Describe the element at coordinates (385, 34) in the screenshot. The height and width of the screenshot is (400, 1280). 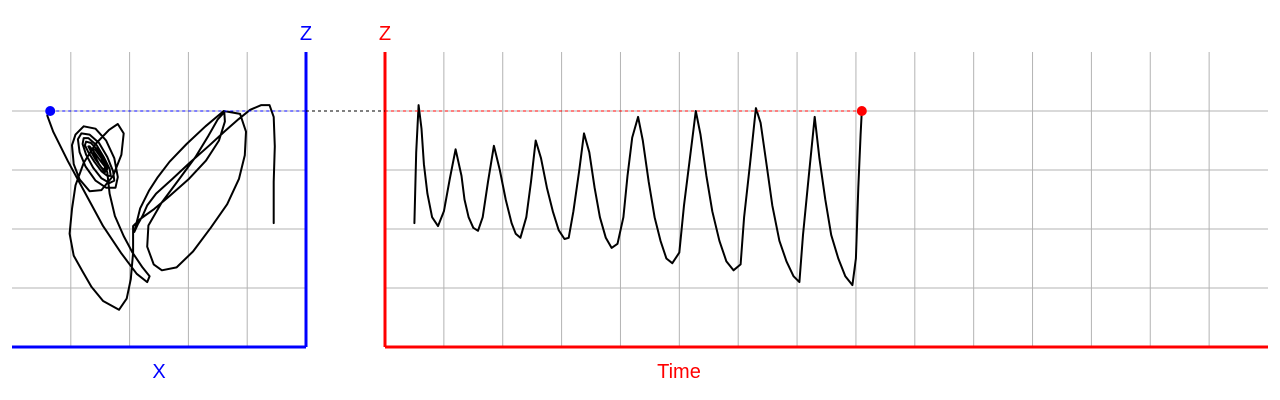
I see `time-z-axis-label: Z` at that location.